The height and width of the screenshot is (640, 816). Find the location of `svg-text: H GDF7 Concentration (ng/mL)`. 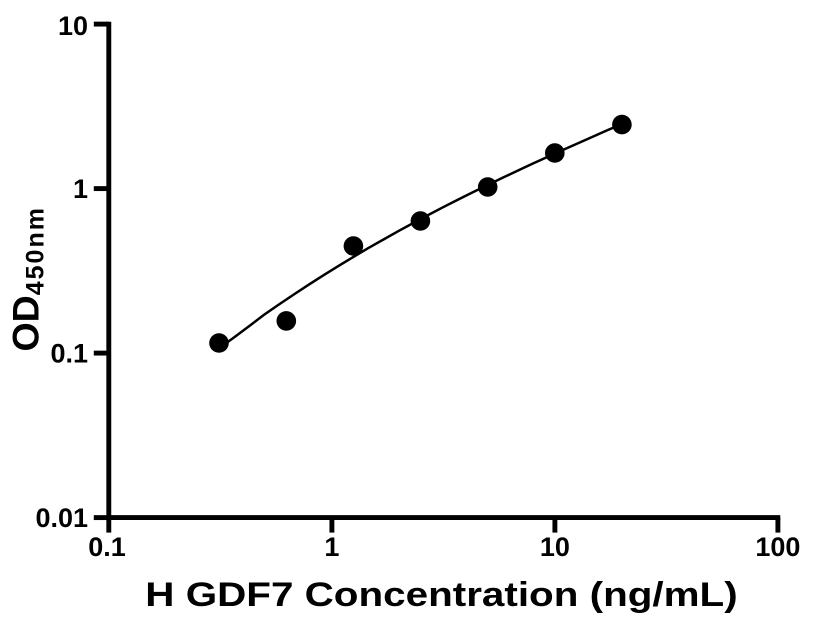

svg-text: H GDF7 Concentration (ng/mL) is located at coordinates (441, 594).